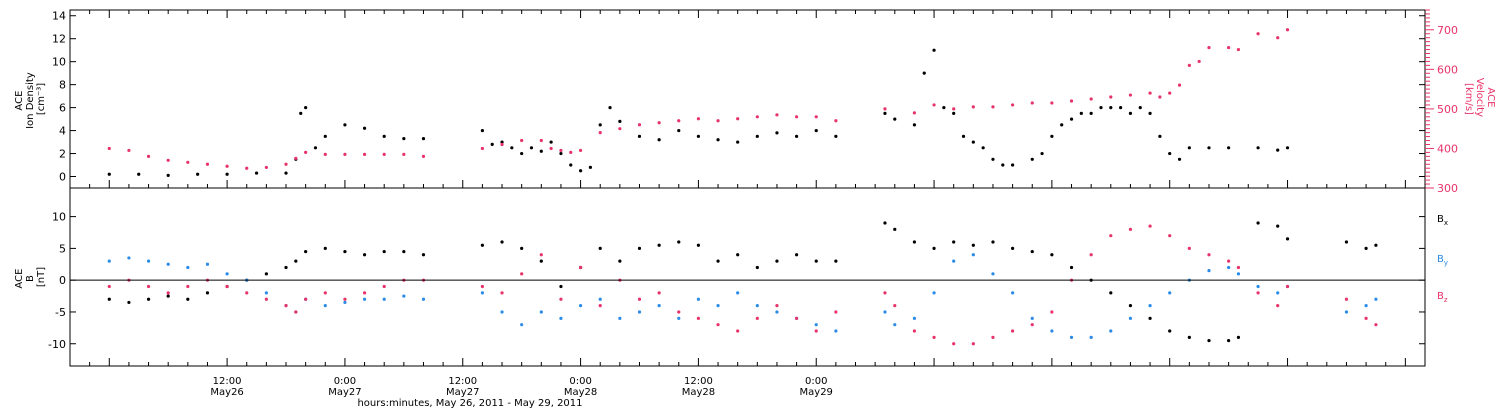  I want to click on top-ytick-label: 0, so click(62, 177).